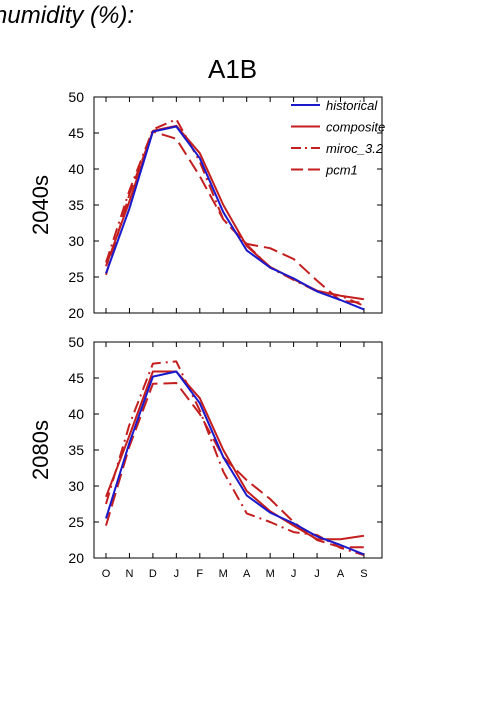 This screenshot has width=501, height=709. I want to click on legend-label: pcm1, so click(341, 170).